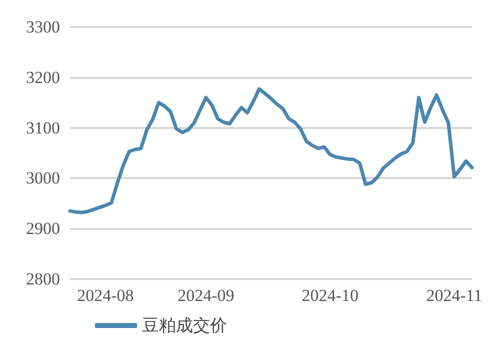  Describe the element at coordinates (105, 295) in the screenshot. I see `x-tick-label: 2024-08` at that location.